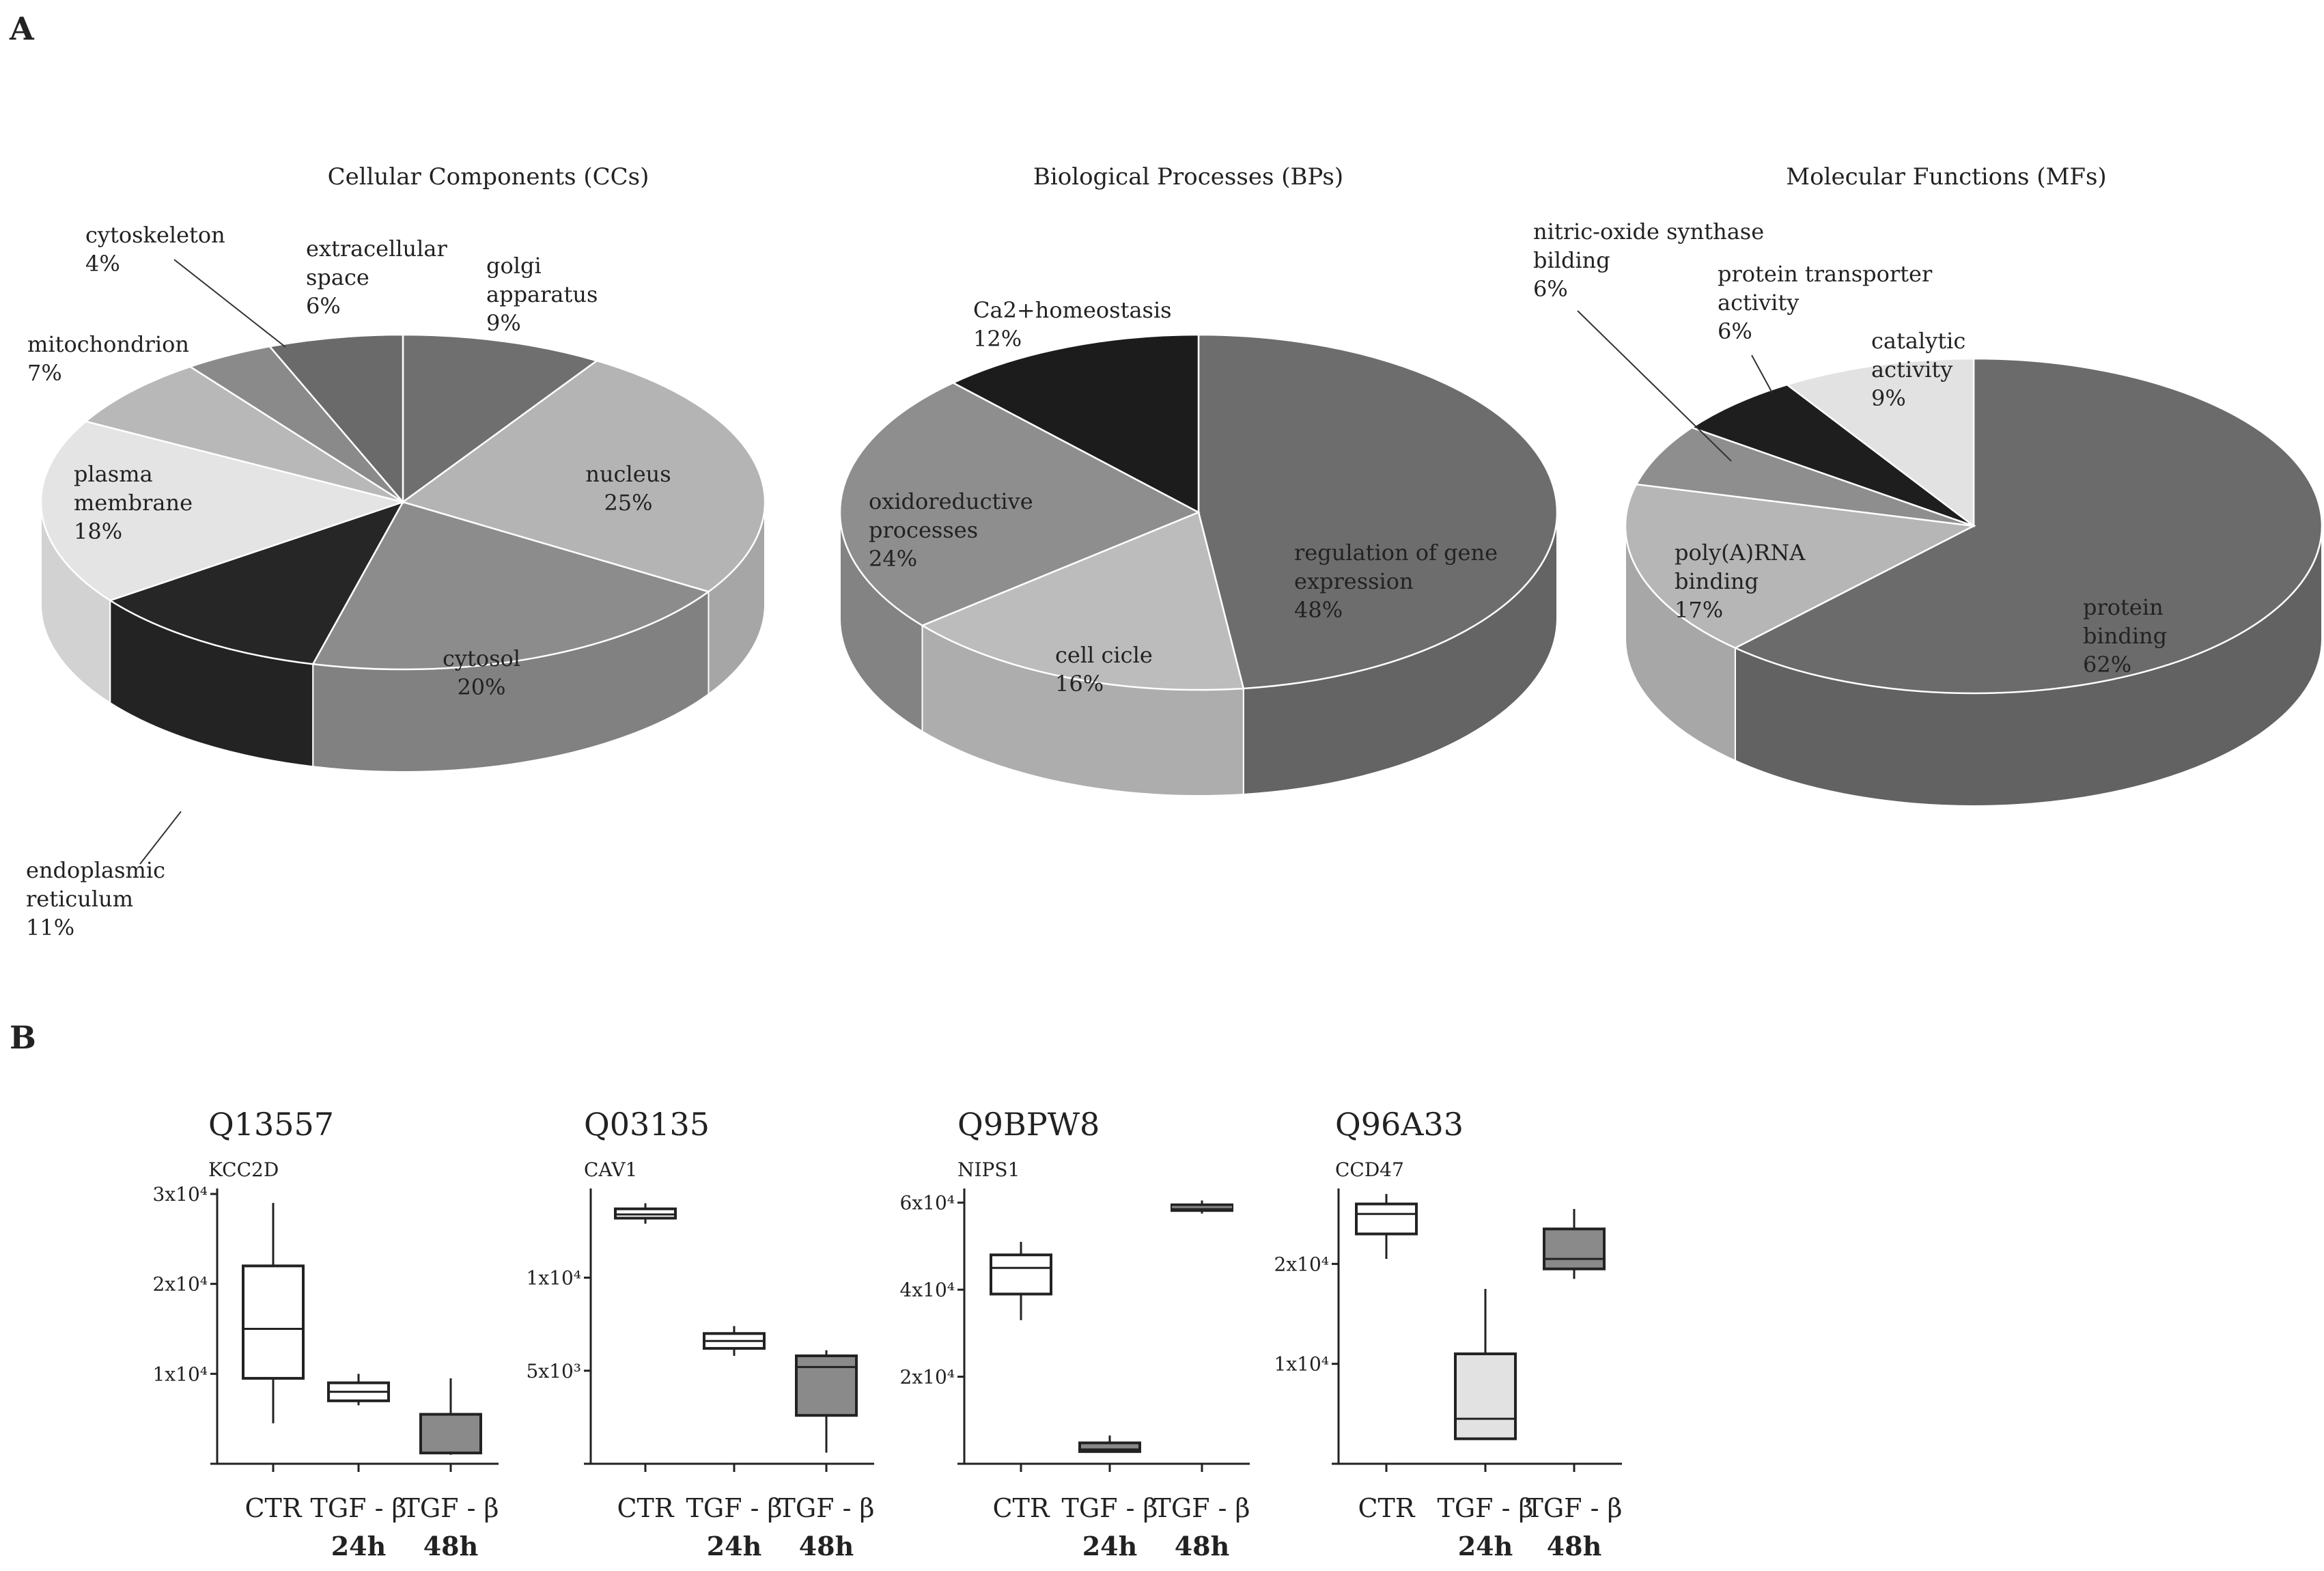 The image size is (2324, 1571). What do you see at coordinates (481, 687) in the screenshot?
I see `pie-label-pct: 20%` at bounding box center [481, 687].